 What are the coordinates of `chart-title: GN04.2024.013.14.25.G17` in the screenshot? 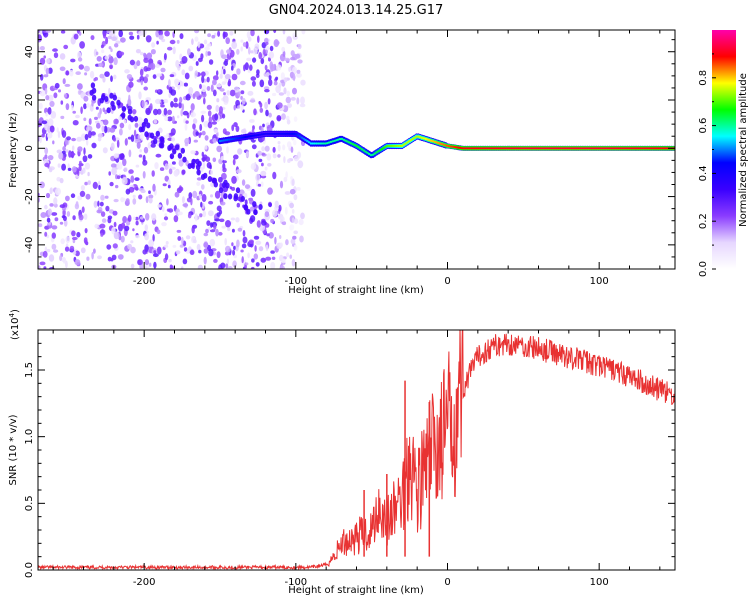 It's located at (356, 10).